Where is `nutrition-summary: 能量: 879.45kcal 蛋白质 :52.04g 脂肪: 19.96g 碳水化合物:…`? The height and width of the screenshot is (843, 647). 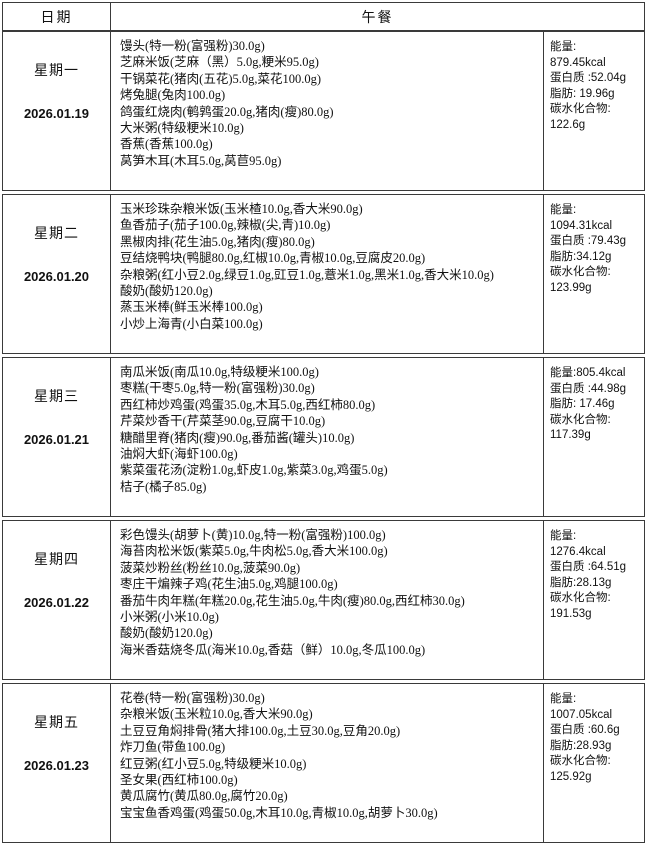
nutrition-summary: 能量: 879.45kcal 蛋白质 :52.04g 脂肪: 19.96g 碳水化合物:… is located at coordinates (594, 111).